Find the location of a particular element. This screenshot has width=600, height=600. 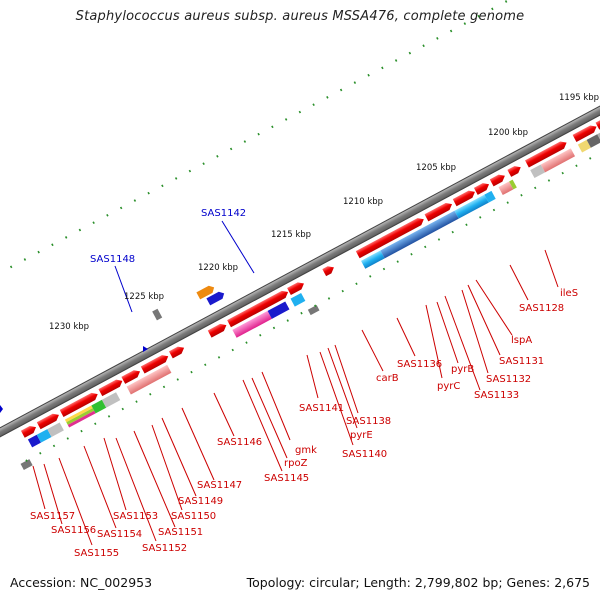

top-gene-labels: SAS1142 SAS1148 is located at coordinates (168, 236).